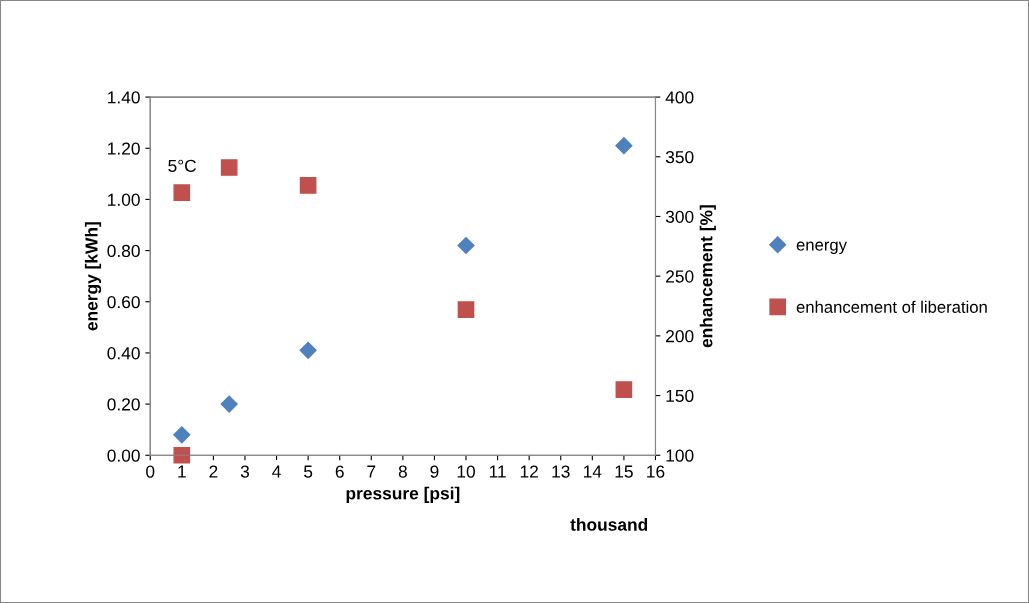 This screenshot has width=1029, height=603. I want to click on x-tick-label: 16, so click(656, 471).